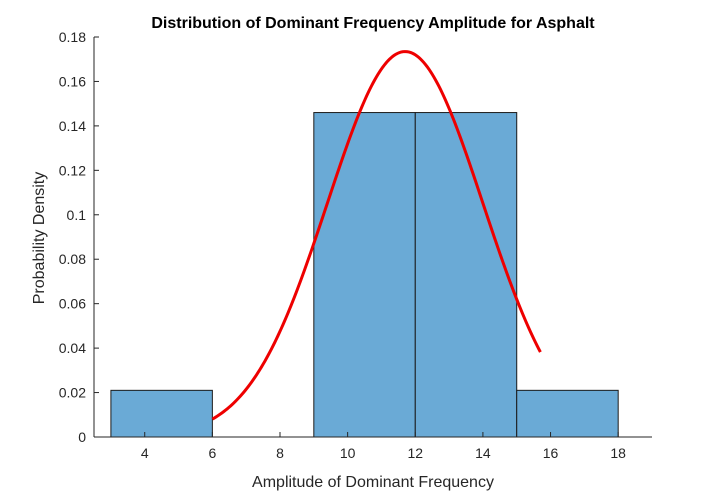 Image resolution: width=720 pixels, height=492 pixels. I want to click on x-tick-label: 4, so click(145, 453).